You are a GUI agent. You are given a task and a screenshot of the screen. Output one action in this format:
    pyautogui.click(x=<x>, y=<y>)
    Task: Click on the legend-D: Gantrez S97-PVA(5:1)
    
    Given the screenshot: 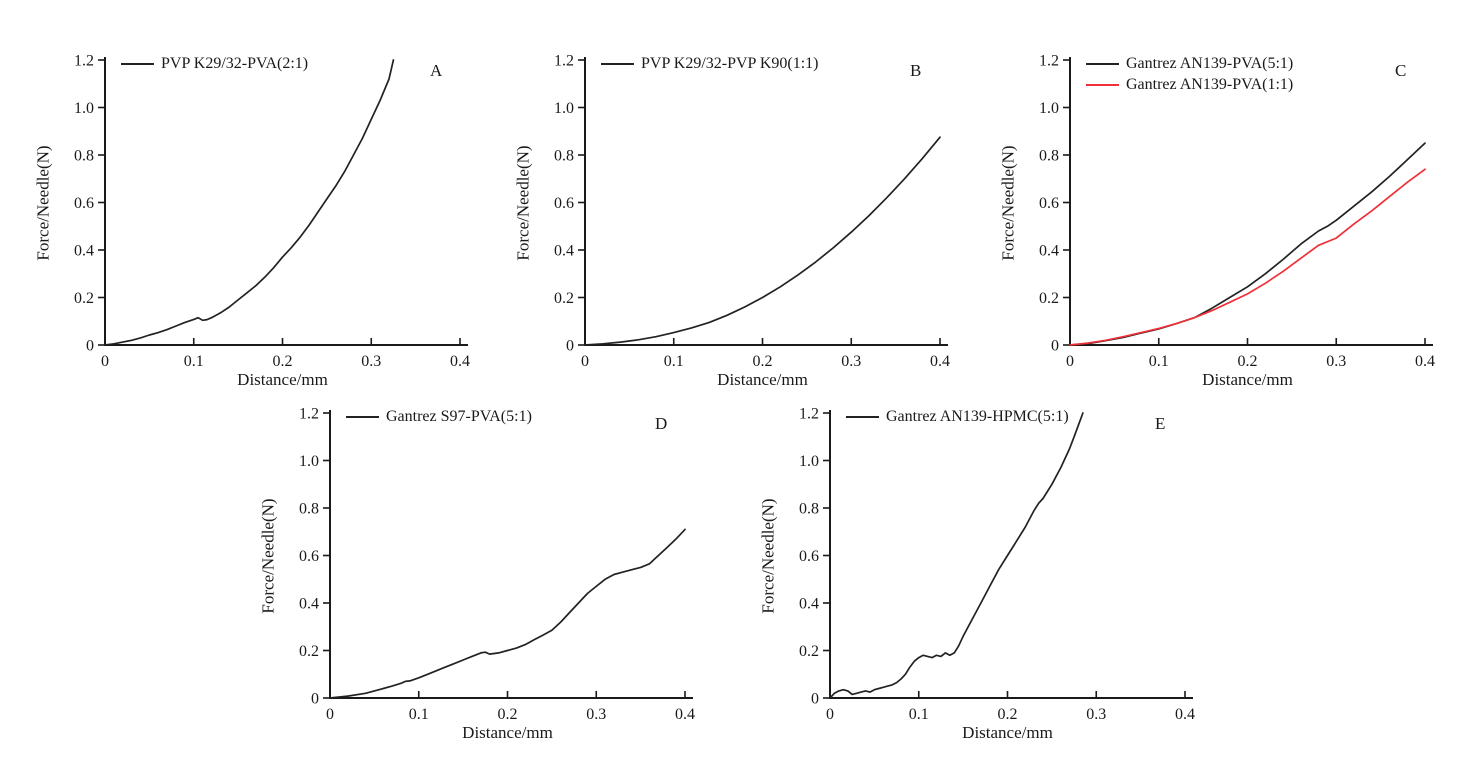 What is the action you would take?
    pyautogui.click(x=439, y=417)
    